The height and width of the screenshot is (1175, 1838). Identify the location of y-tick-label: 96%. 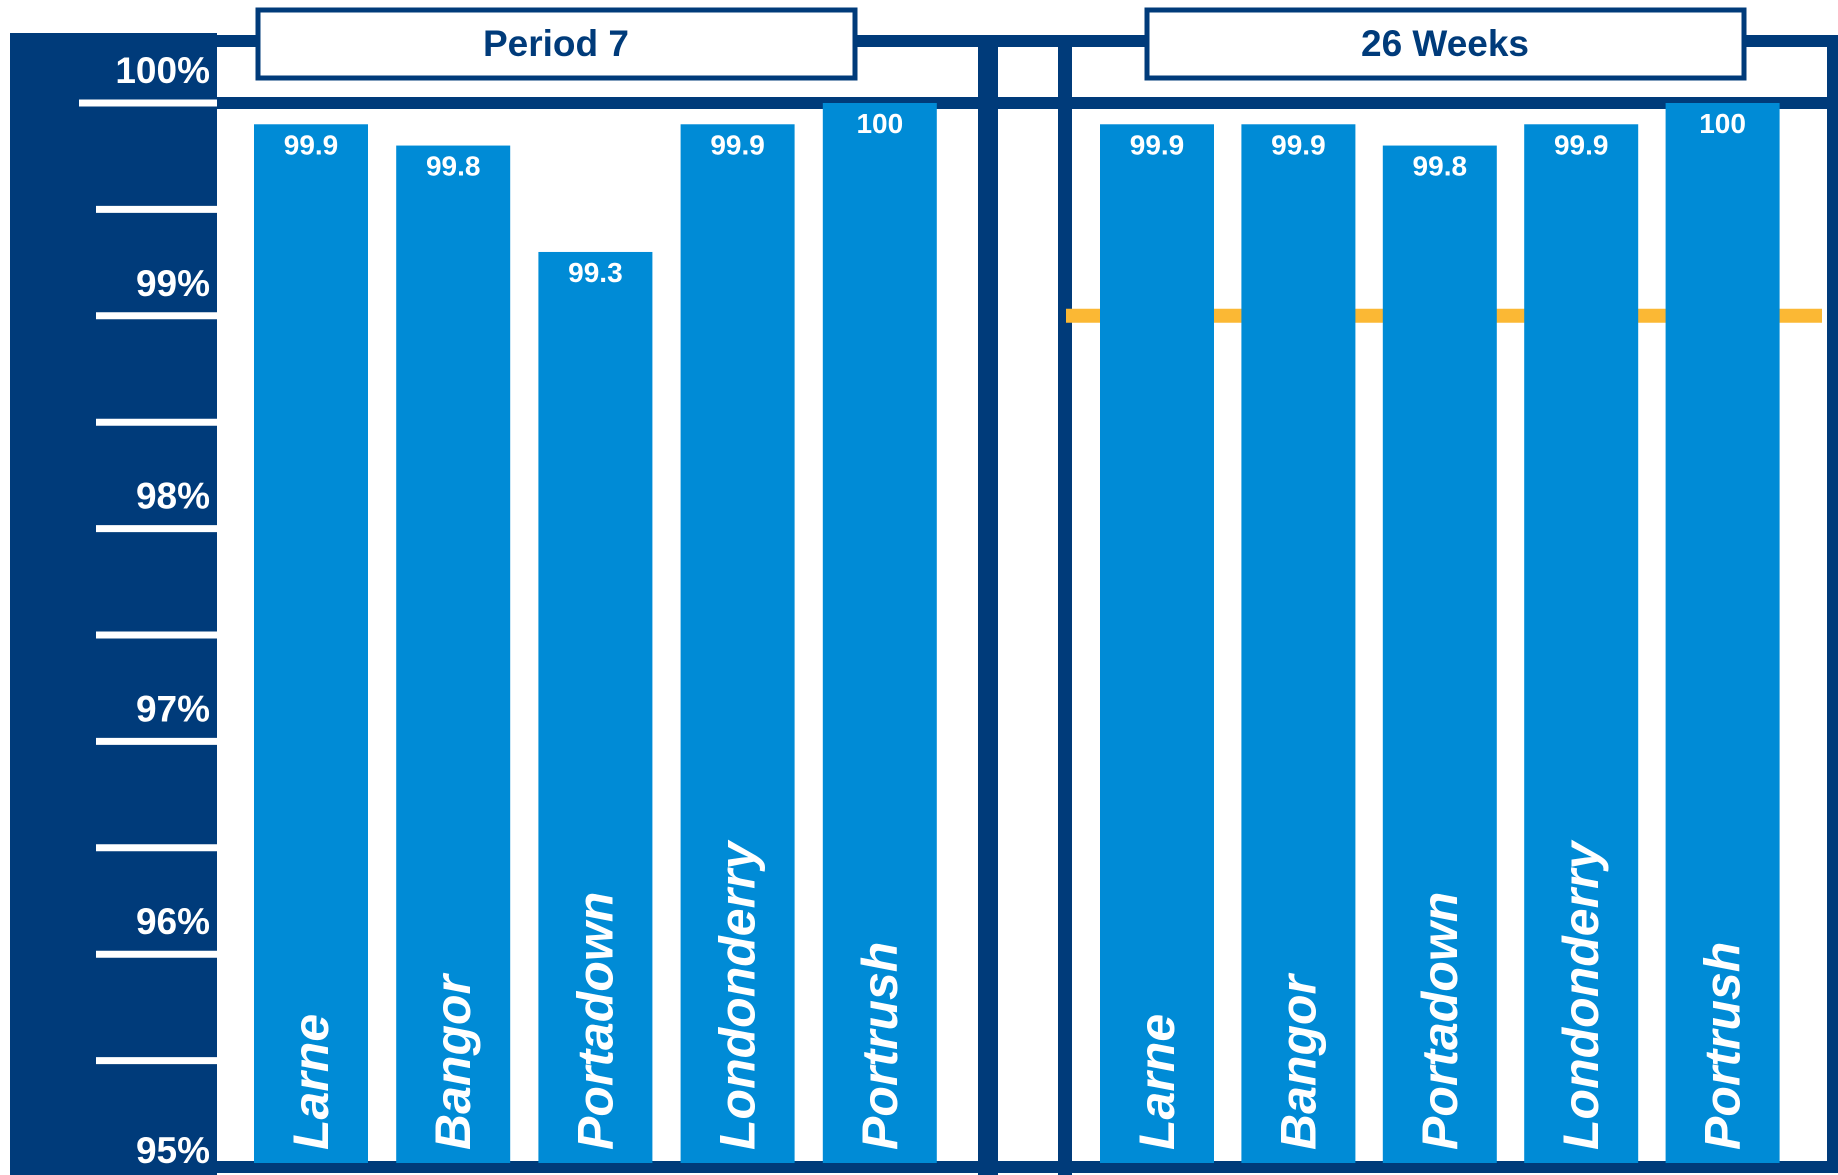
(173, 921).